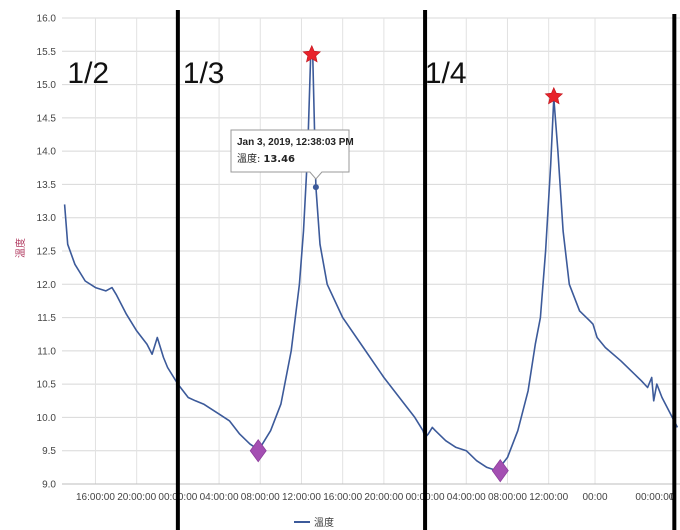 The image size is (680, 530). I want to click on y-tick-label: 12.5, so click(47, 252).